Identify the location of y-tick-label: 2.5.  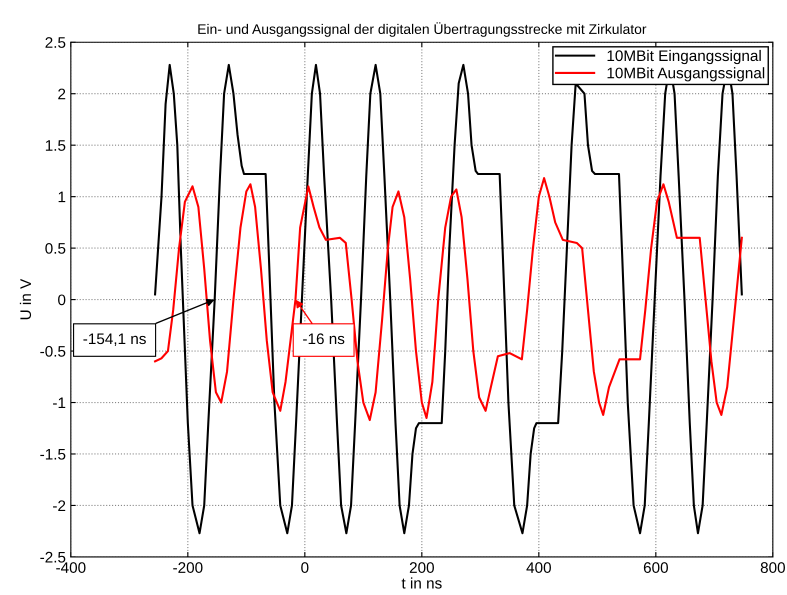
(56, 42).